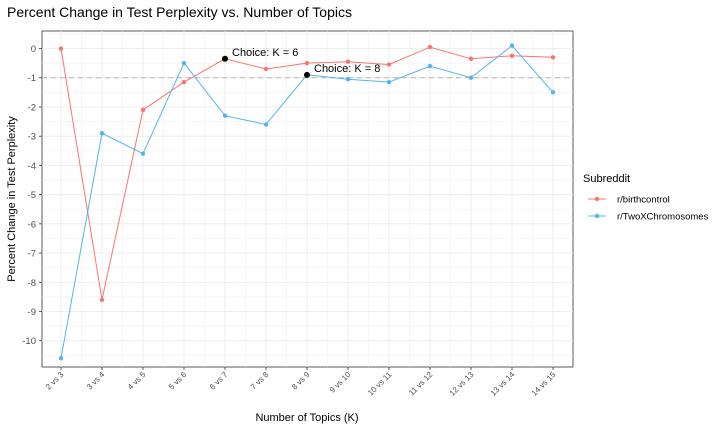  What do you see at coordinates (32, 166) in the screenshot?
I see `y-tick-label: -4` at bounding box center [32, 166].